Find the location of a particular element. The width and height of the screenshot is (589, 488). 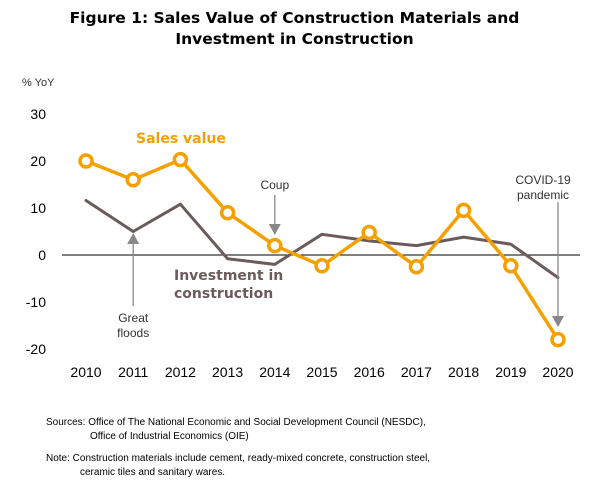

annotation-great-floods-arrow-head is located at coordinates (133, 238).